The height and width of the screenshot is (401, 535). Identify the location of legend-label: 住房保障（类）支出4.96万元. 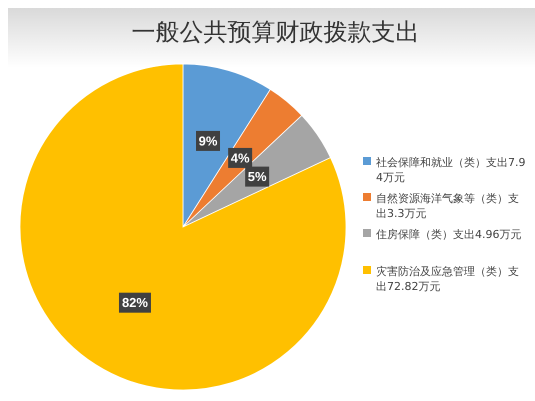
(449, 234).